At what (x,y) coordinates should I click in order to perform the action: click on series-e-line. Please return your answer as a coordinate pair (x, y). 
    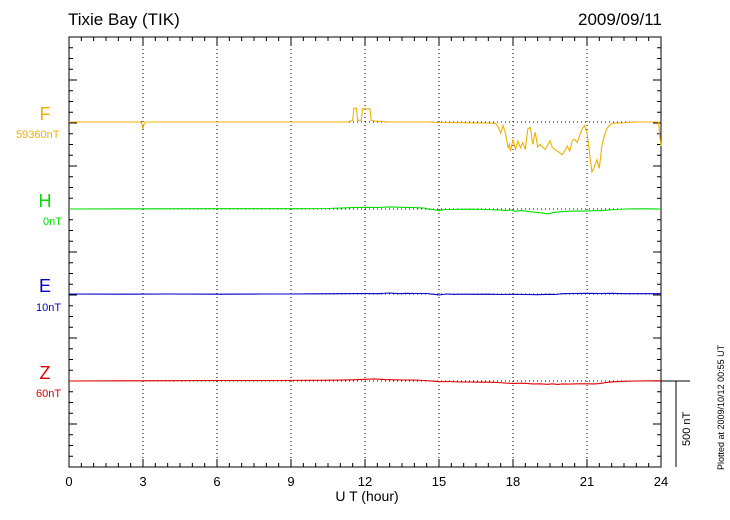
    Looking at the image, I should click on (364, 294).